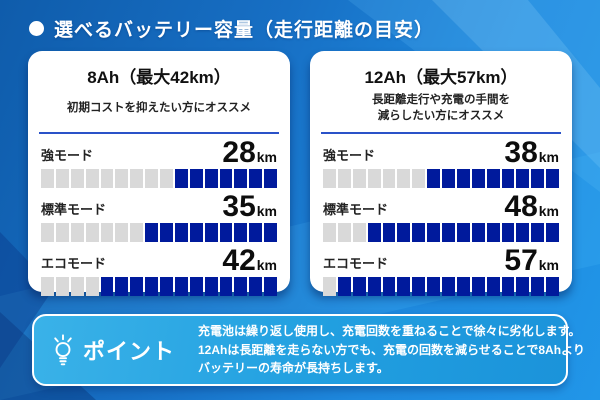 The image size is (600, 400). What do you see at coordinates (441, 109) in the screenshot?
I see `card-subtitle: 長距離走行や充電の手間を 減らしたい方にオススメ` at bounding box center [441, 109].